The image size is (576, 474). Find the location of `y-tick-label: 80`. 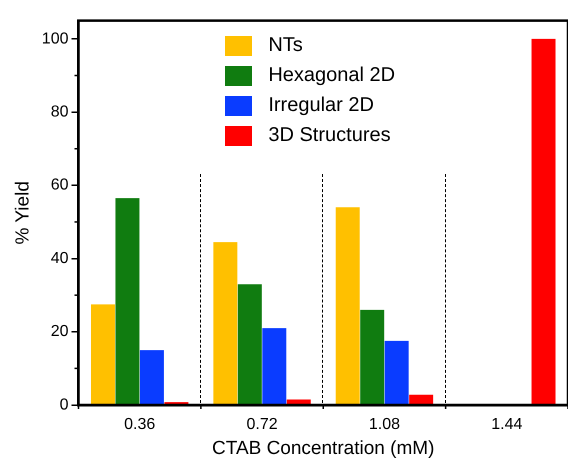

y-tick-label: 80 is located at coordinates (59, 112).